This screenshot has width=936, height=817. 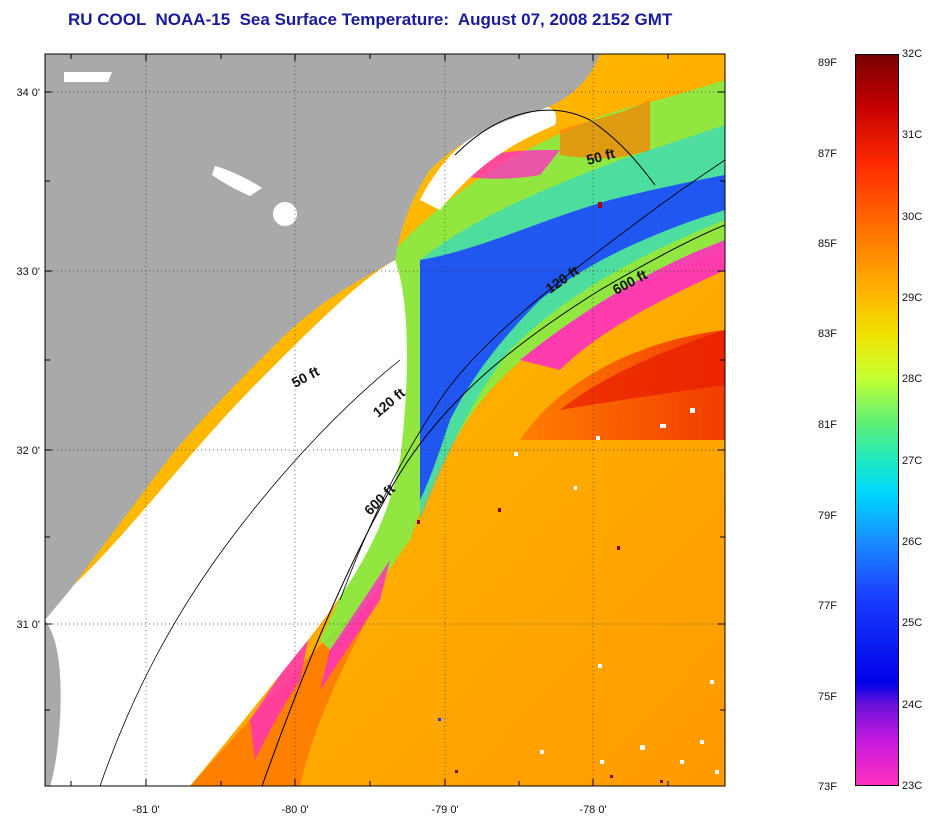 I want to click on colorbar-c-label: 29C, so click(x=912, y=298).